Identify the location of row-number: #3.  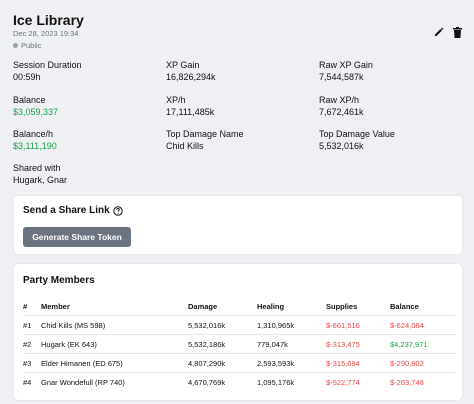
(27, 363).